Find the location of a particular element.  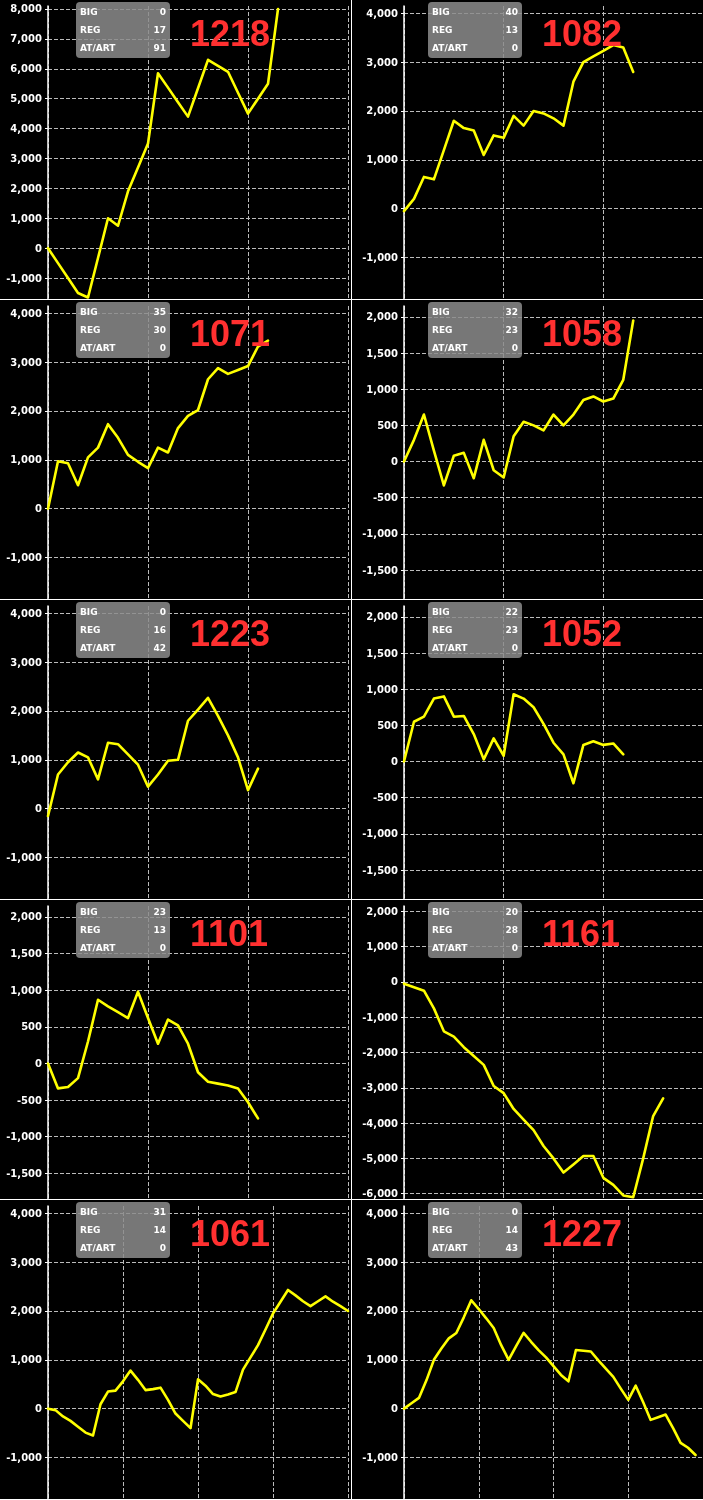

annotation: 16 is located at coordinates (159, 630).